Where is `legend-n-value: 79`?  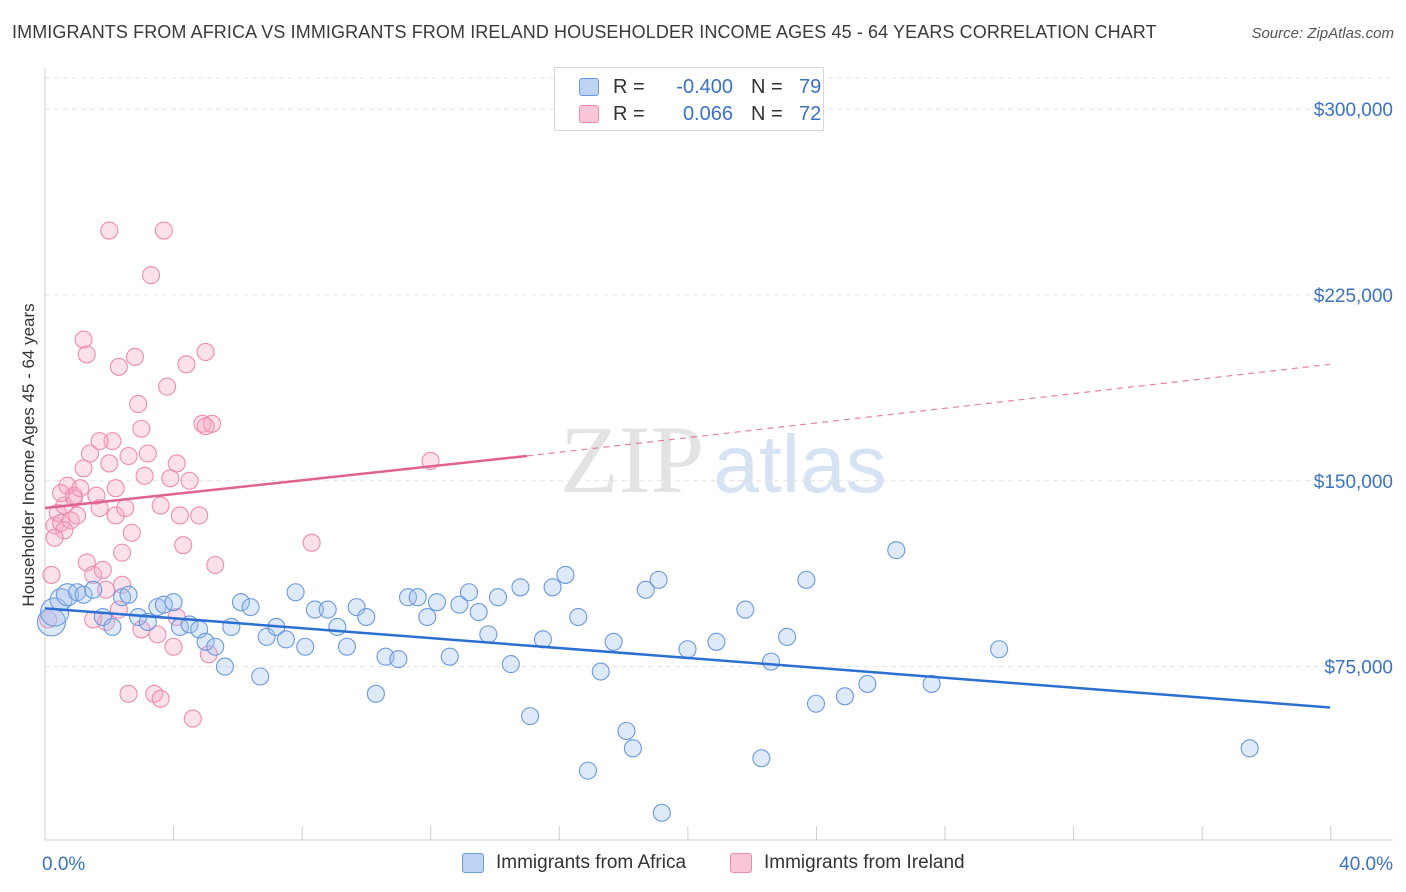
legend-n-value: 79 is located at coordinates (810, 86).